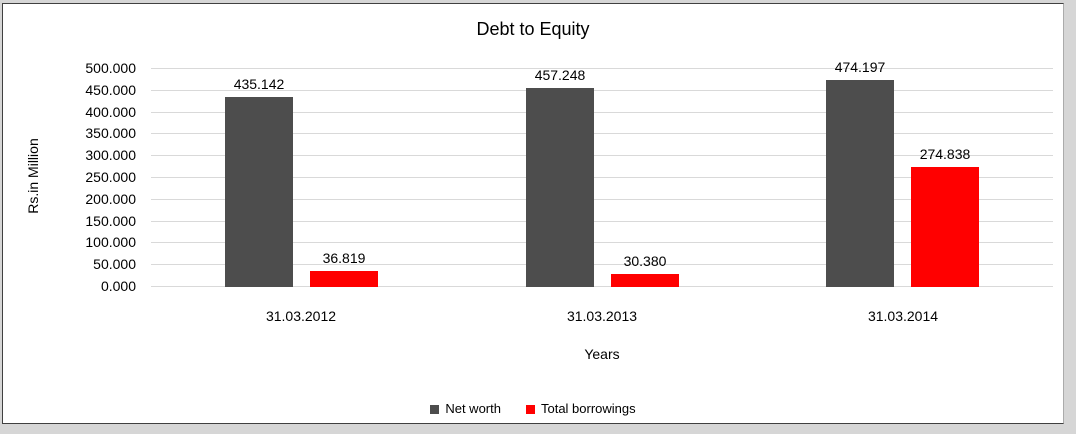 Image resolution: width=1076 pixels, height=434 pixels. Describe the element at coordinates (110, 221) in the screenshot. I see `y-axis-tick-label: 150.000` at that location.